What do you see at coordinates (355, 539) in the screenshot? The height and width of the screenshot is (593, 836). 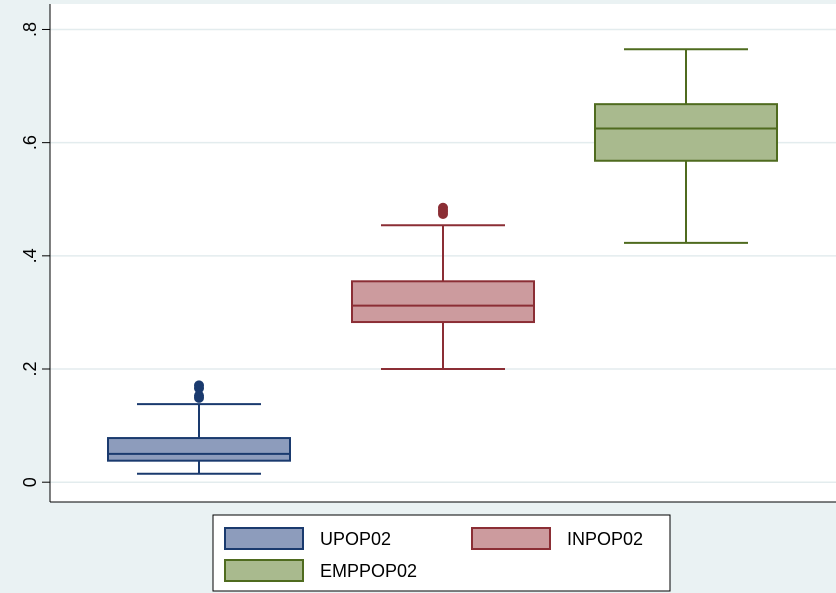 I see `legend-label-upop02: UPOP02` at bounding box center [355, 539].